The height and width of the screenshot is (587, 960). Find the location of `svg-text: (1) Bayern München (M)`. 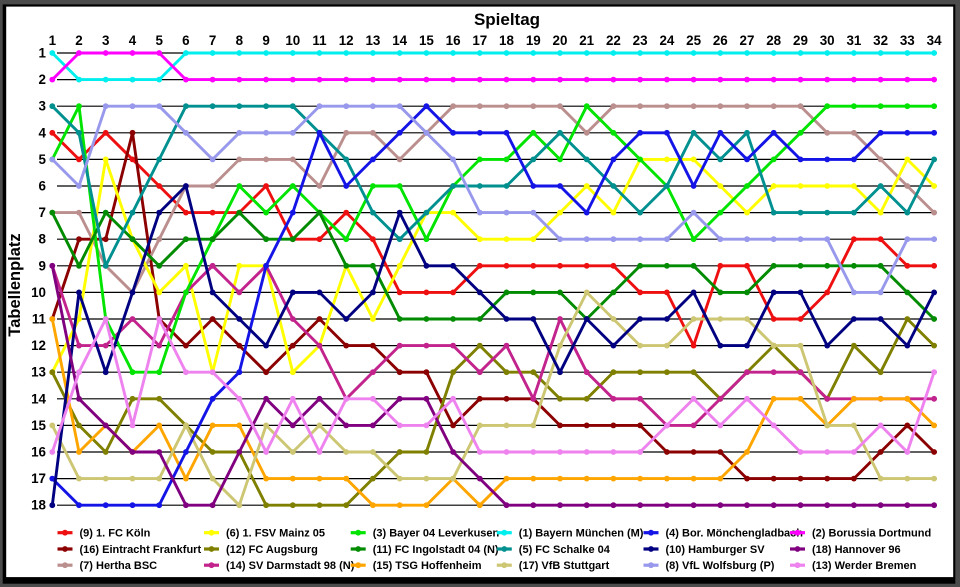

svg-text: (1) Bayern München (M) is located at coordinates (581, 534).